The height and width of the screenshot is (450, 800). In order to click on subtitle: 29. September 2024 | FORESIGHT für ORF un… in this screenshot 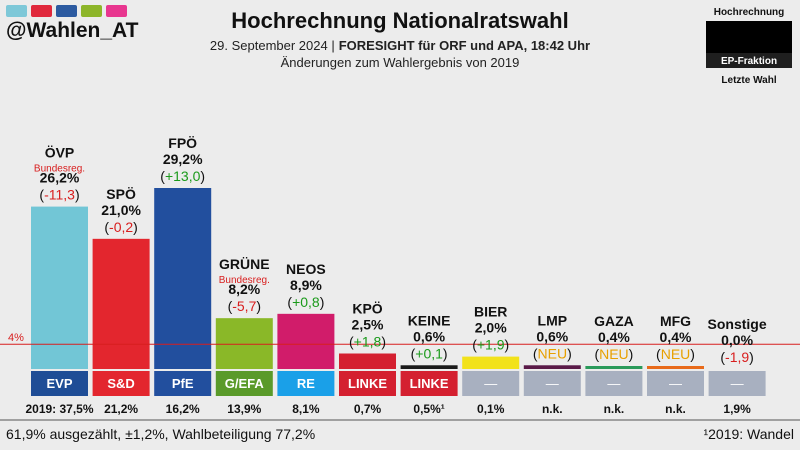, I will do `click(400, 45)`.